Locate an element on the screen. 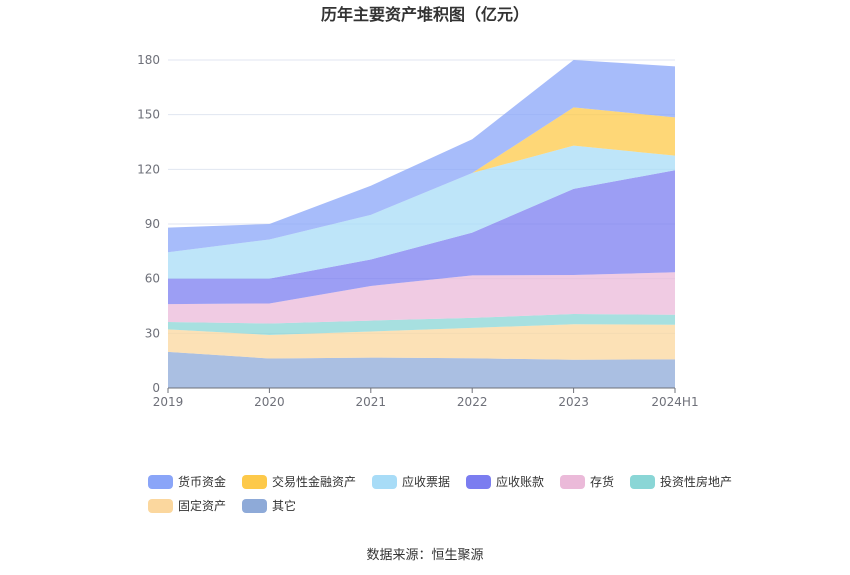 The image size is (850, 575). legend-item: 货币资金 is located at coordinates (187, 481).